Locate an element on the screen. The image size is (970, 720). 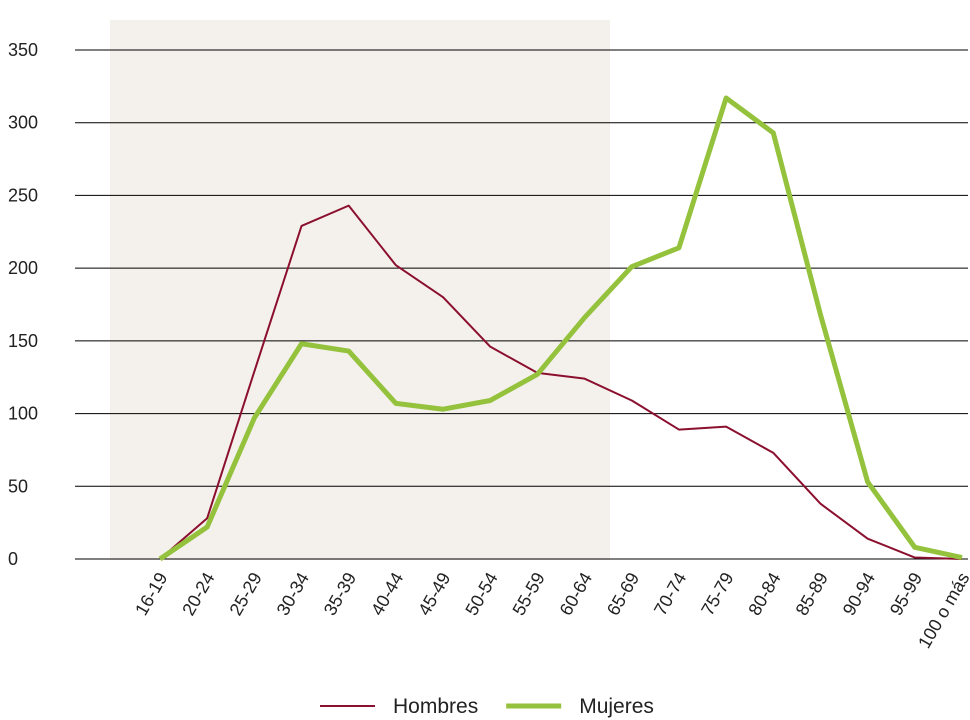
legend-label: Mujeres is located at coordinates (616, 706).